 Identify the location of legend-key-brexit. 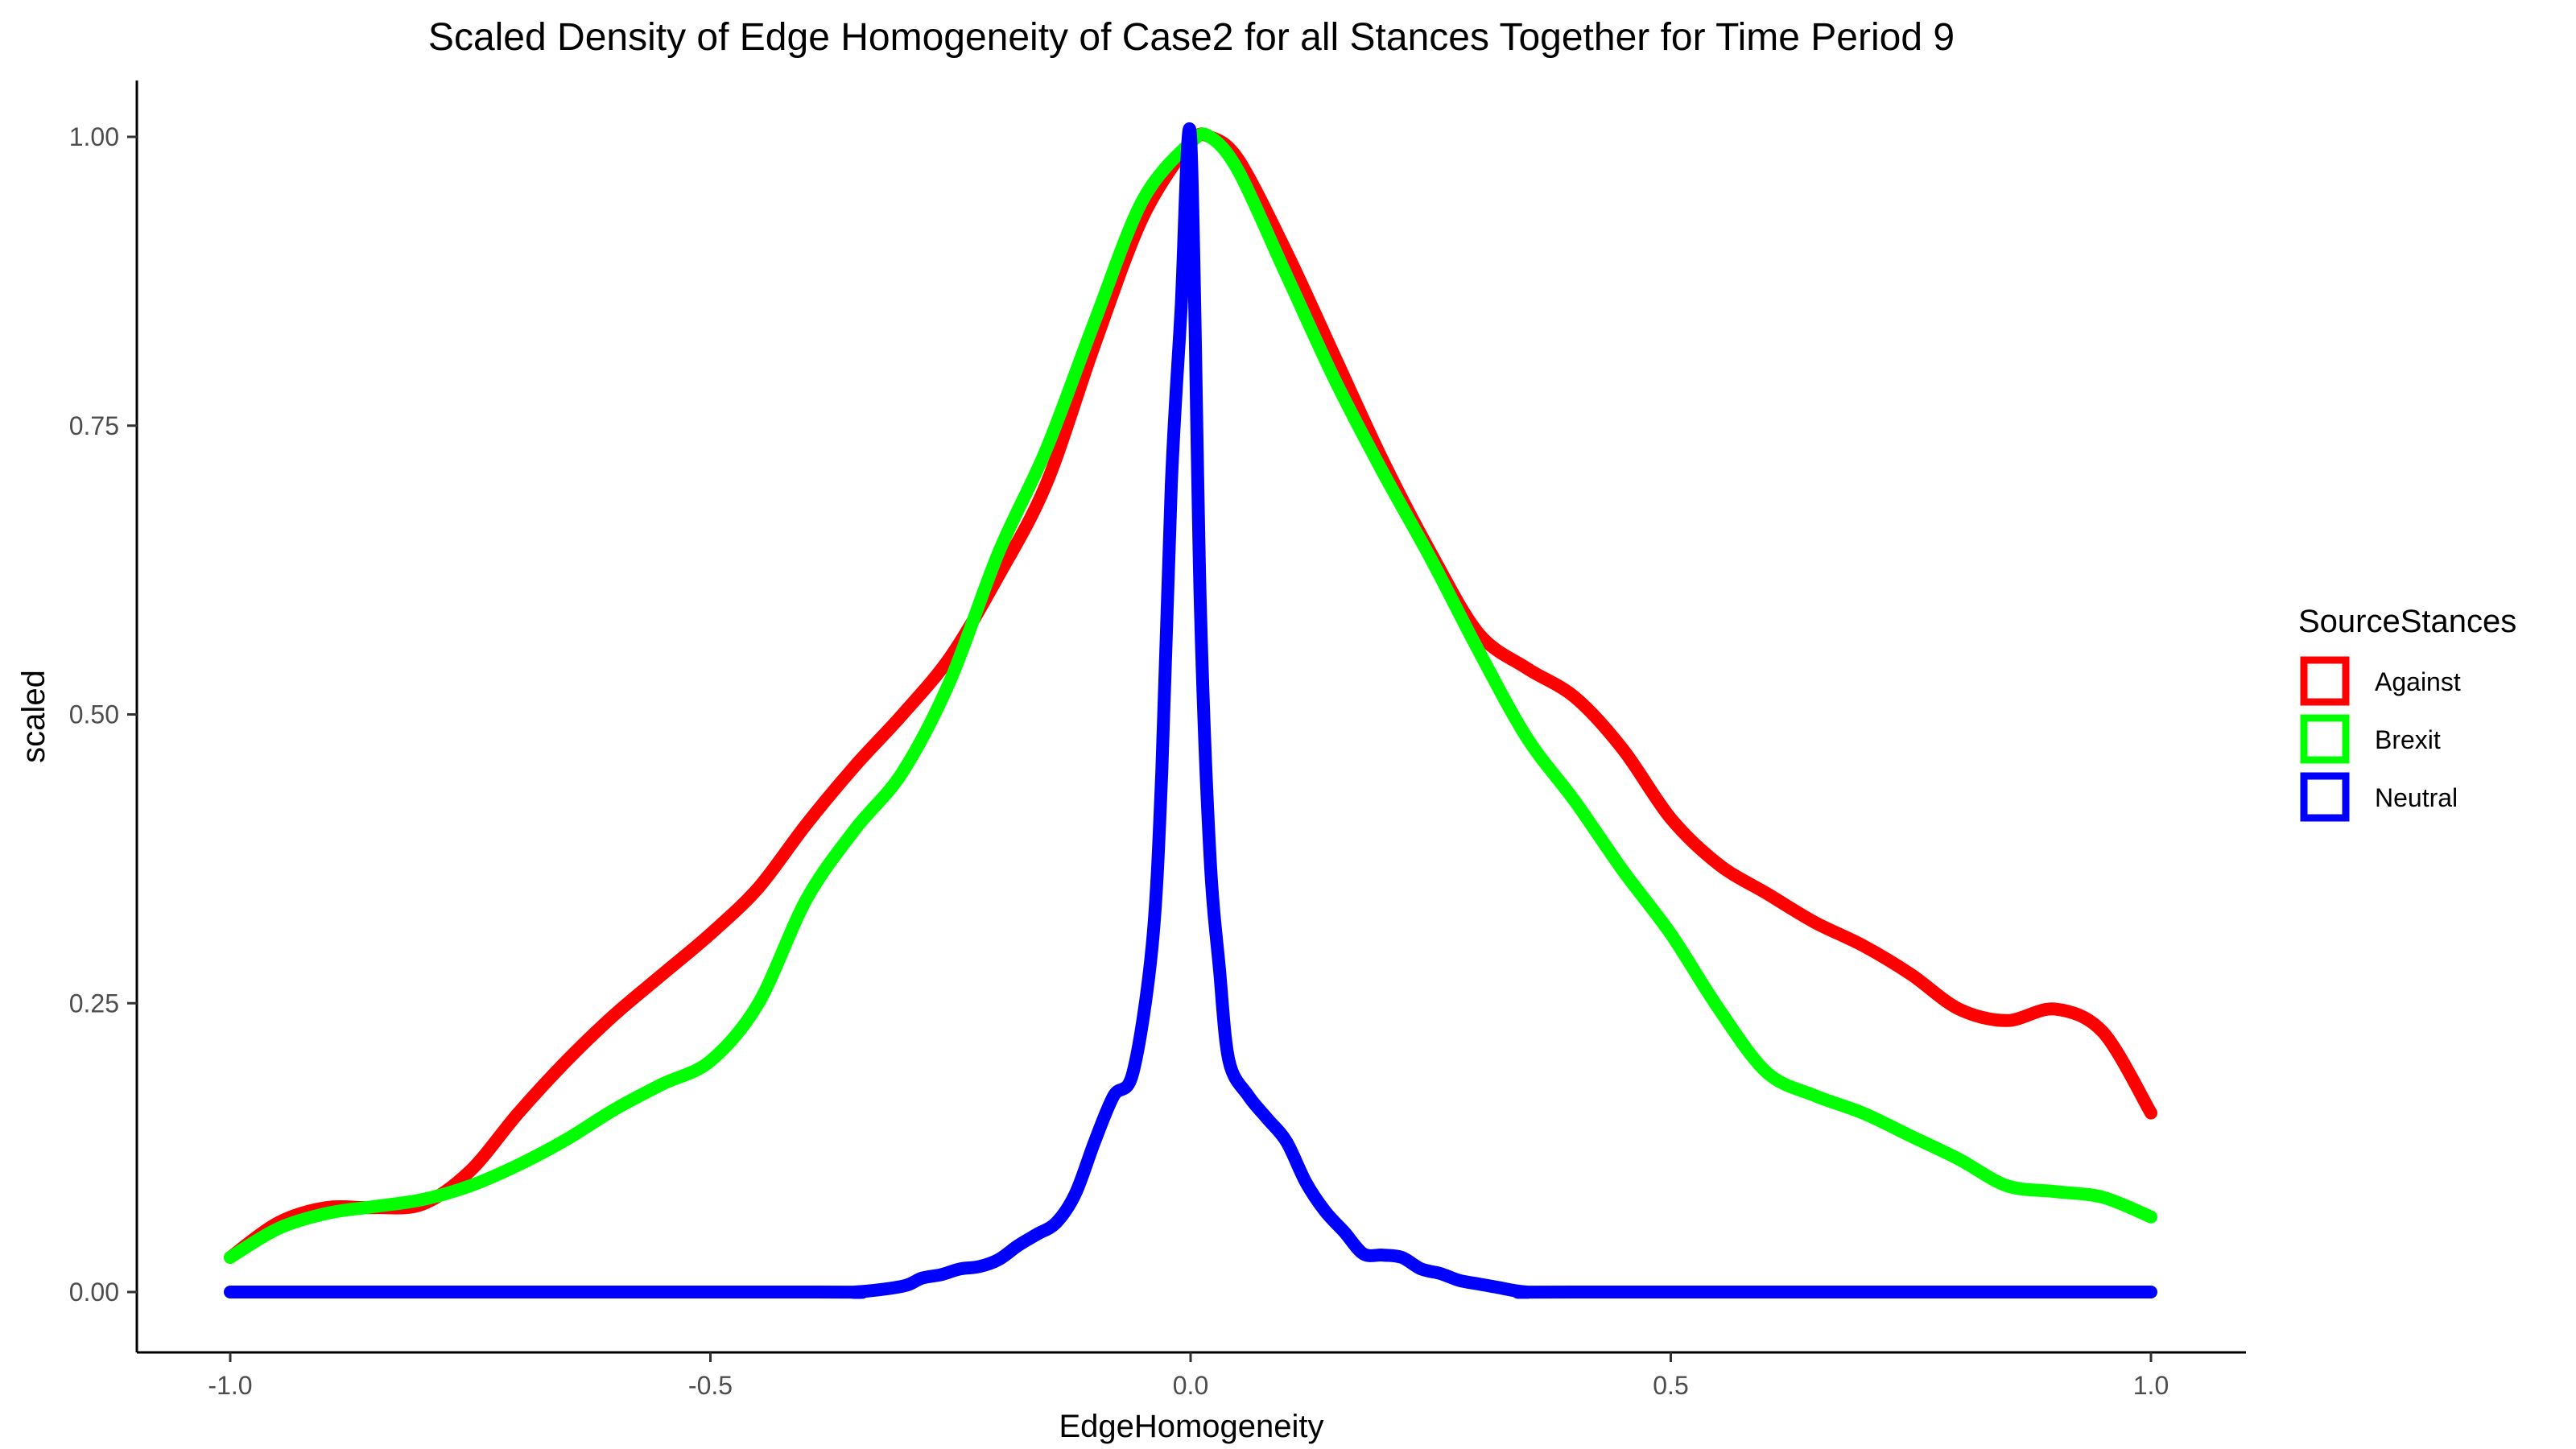
(2325, 739).